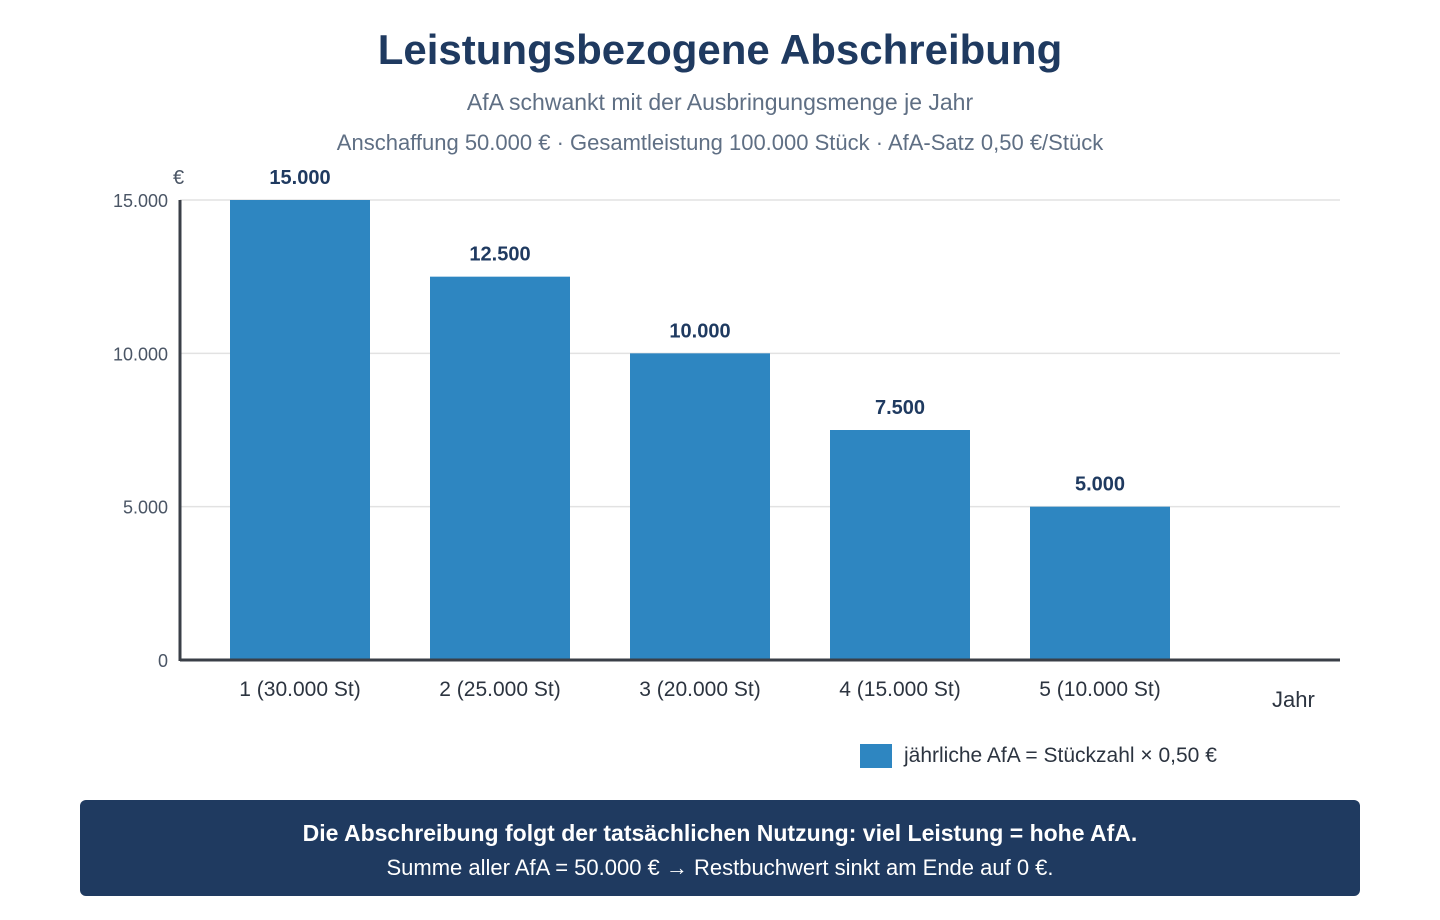  Describe the element at coordinates (899, 689) in the screenshot. I see `x-tick-label: 4 (15.000 St)` at that location.